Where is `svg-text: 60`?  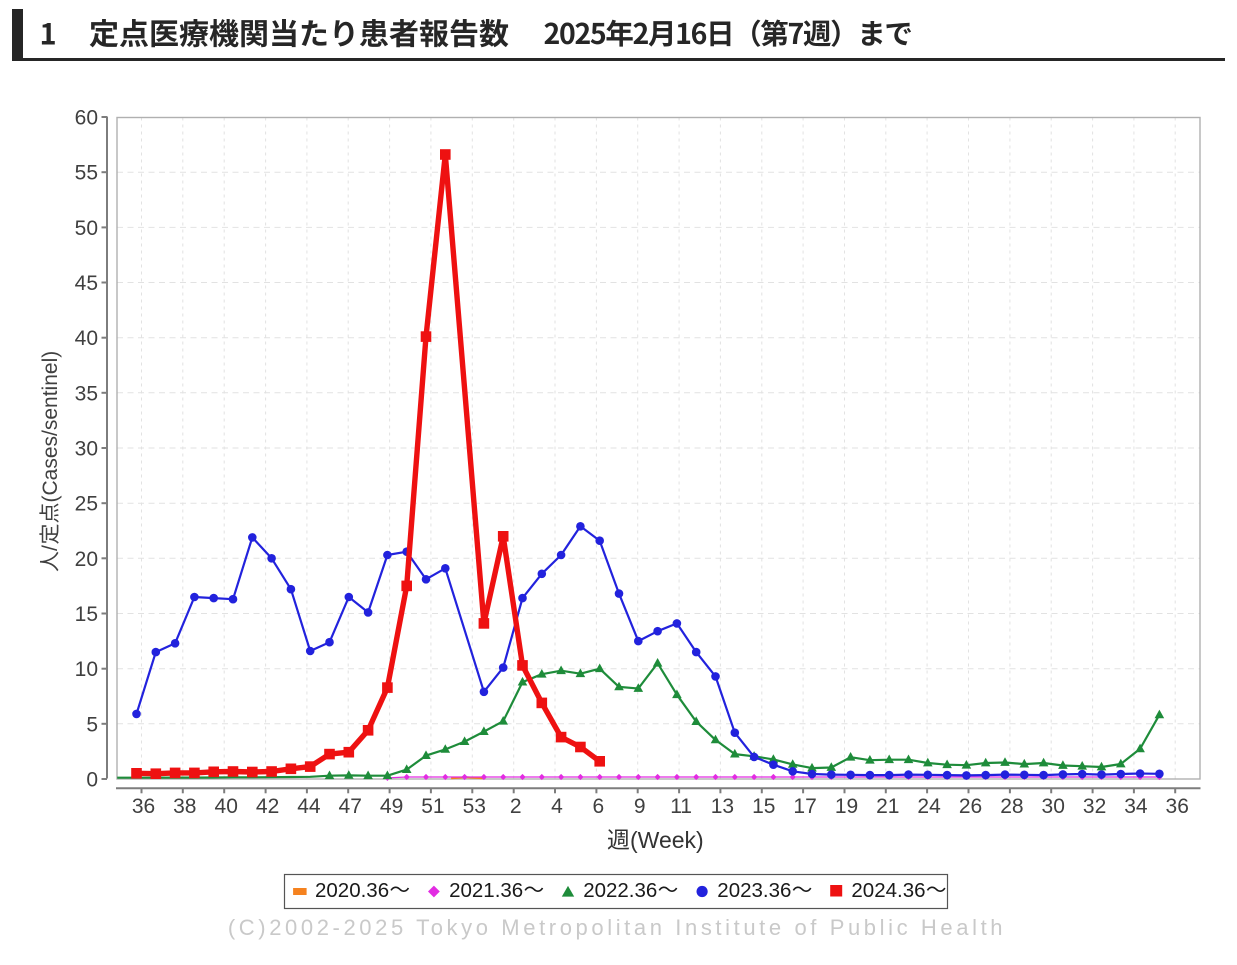
svg-text: 60 is located at coordinates (86, 118).